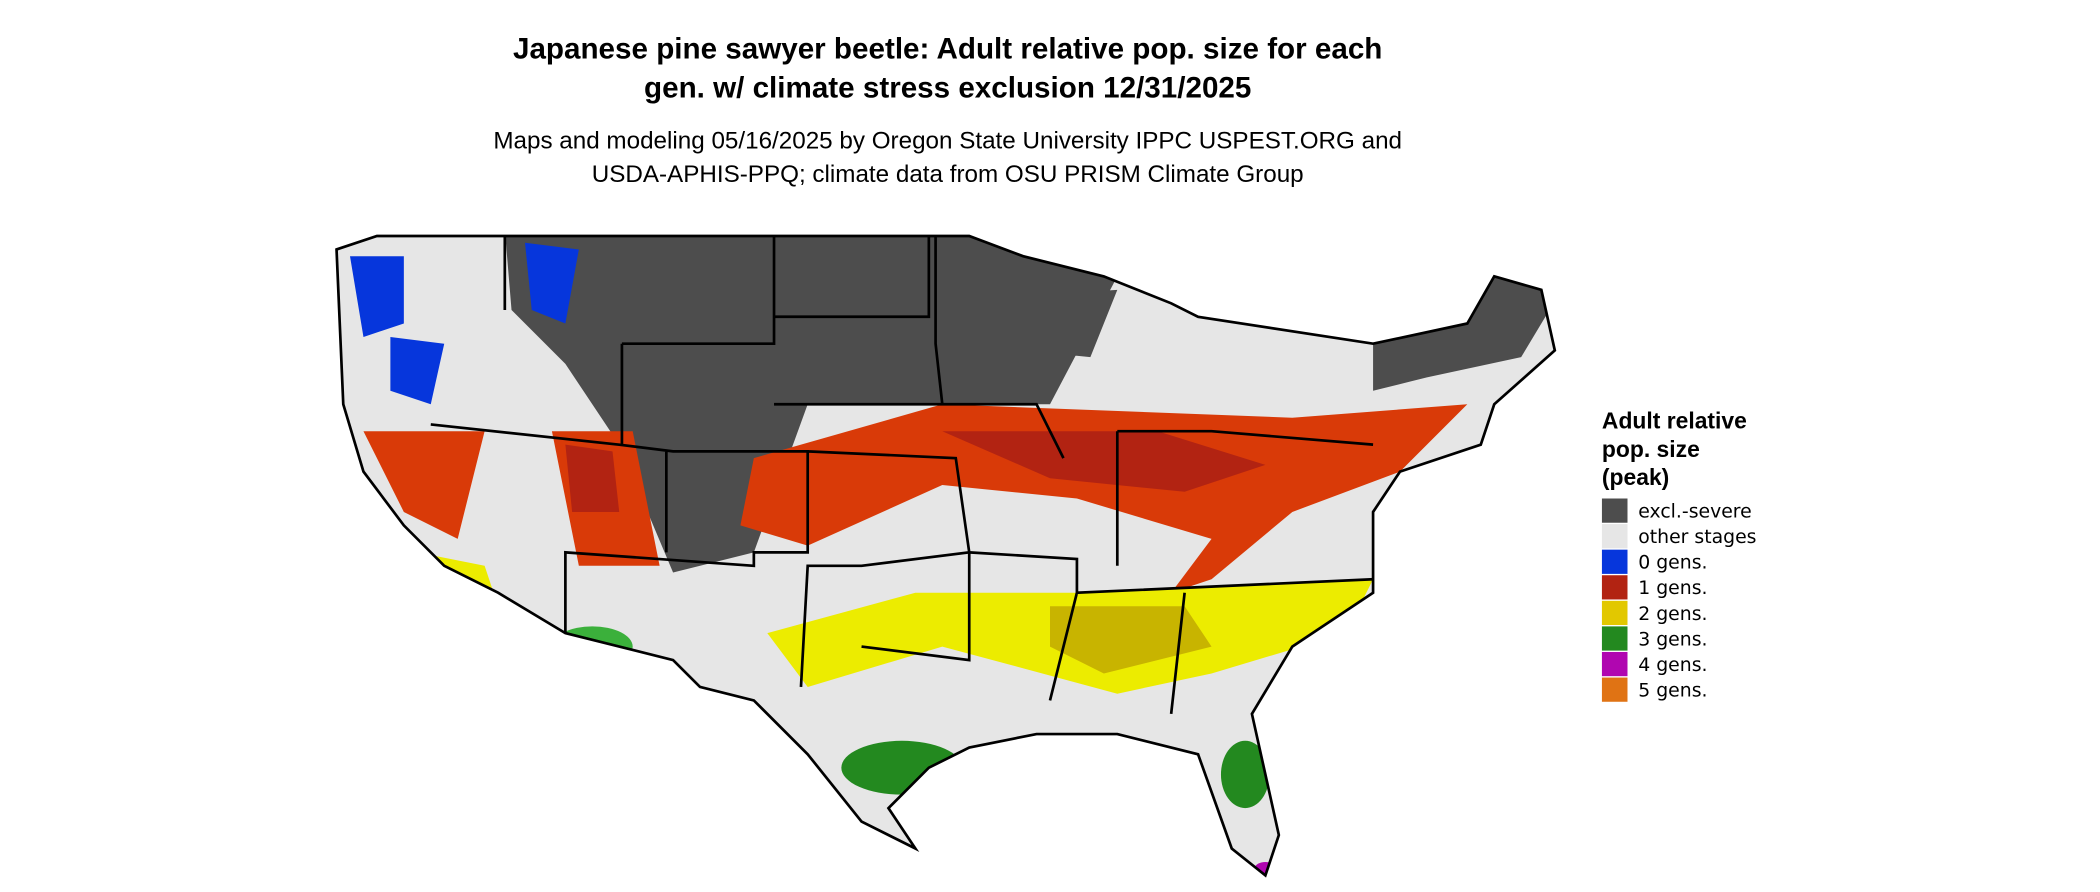 The height and width of the screenshot is (892, 2100). What do you see at coordinates (1672, 614) in the screenshot?
I see `legend-label: 2 gens.` at bounding box center [1672, 614].